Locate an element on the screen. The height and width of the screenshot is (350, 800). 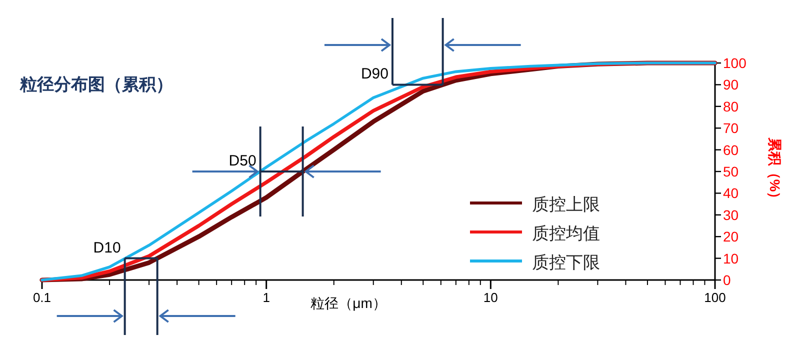
y-tick-label: 10 is located at coordinates (731, 258).